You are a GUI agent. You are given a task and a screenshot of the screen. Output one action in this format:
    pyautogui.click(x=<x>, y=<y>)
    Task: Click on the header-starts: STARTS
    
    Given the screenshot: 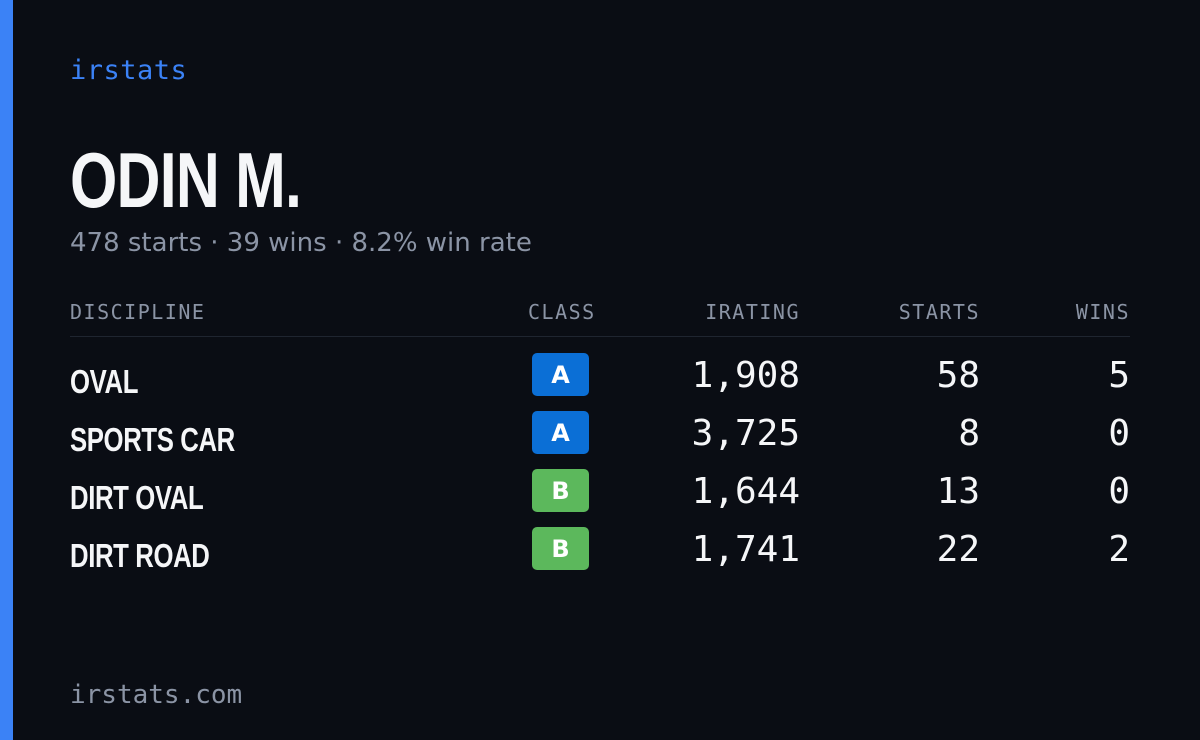 What is the action you would take?
    pyautogui.click(x=939, y=312)
    